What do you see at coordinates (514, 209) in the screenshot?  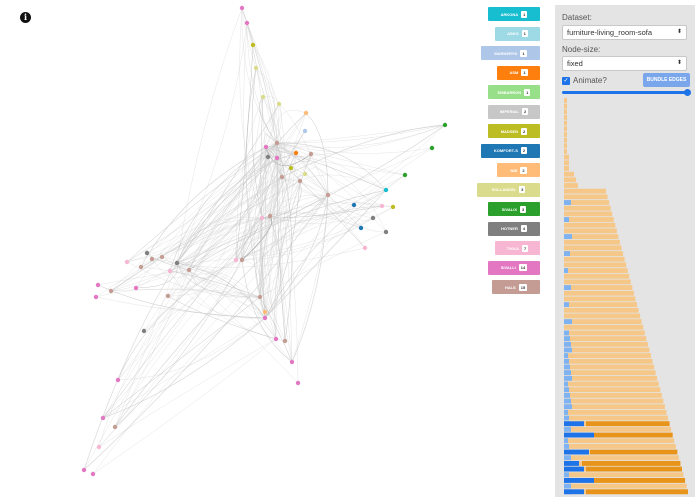 I see `legend-item-sivalix: SIVALIX 3` at bounding box center [514, 209].